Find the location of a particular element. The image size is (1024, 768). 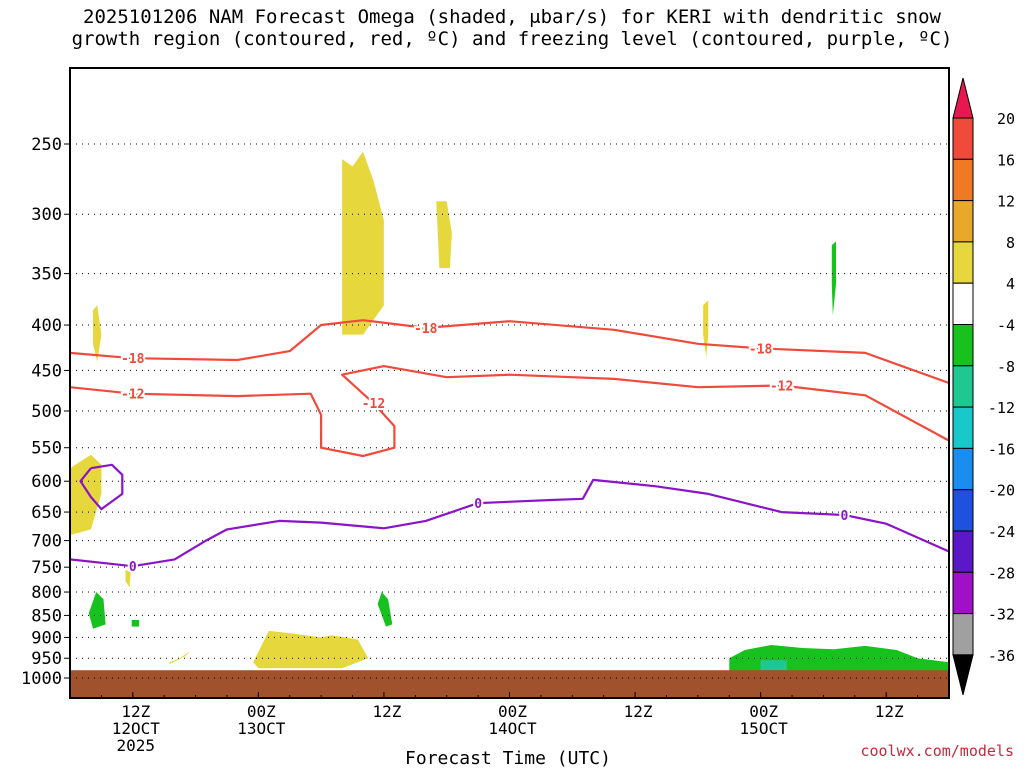

colorbar-label: 12 is located at coordinates (1006, 202).